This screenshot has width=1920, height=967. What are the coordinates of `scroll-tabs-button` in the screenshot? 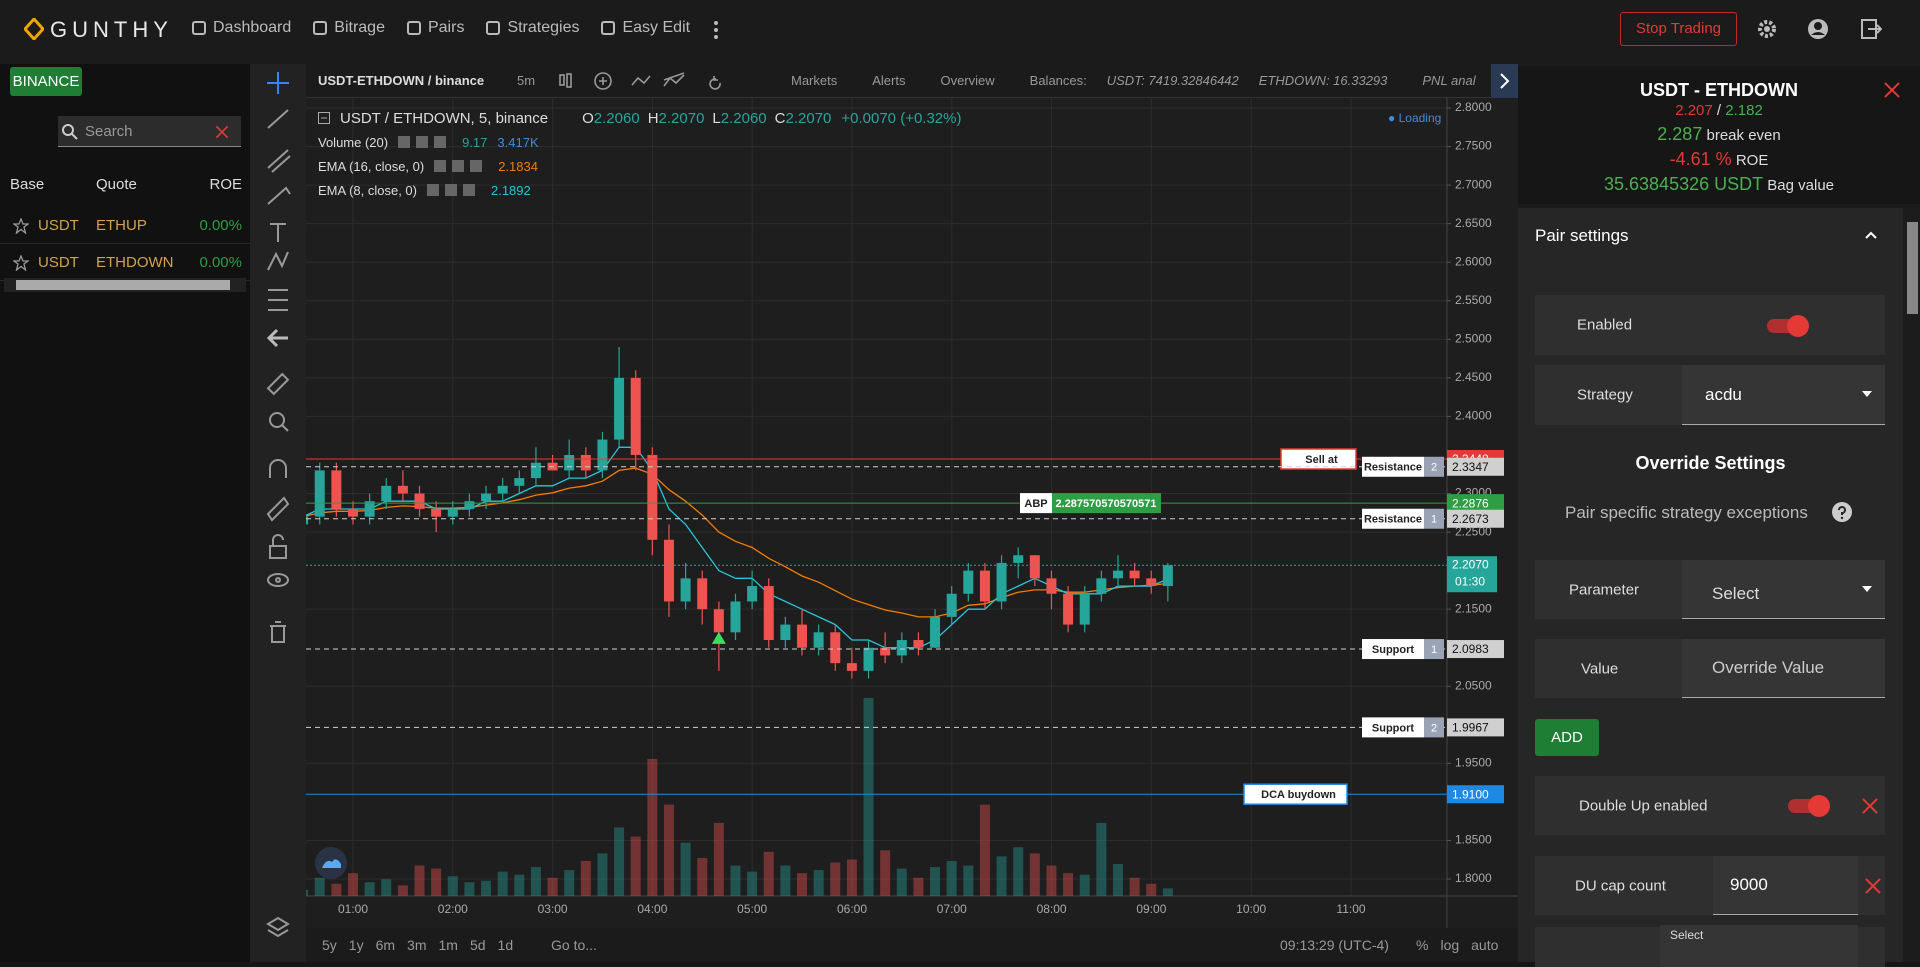 It's located at (1504, 81).